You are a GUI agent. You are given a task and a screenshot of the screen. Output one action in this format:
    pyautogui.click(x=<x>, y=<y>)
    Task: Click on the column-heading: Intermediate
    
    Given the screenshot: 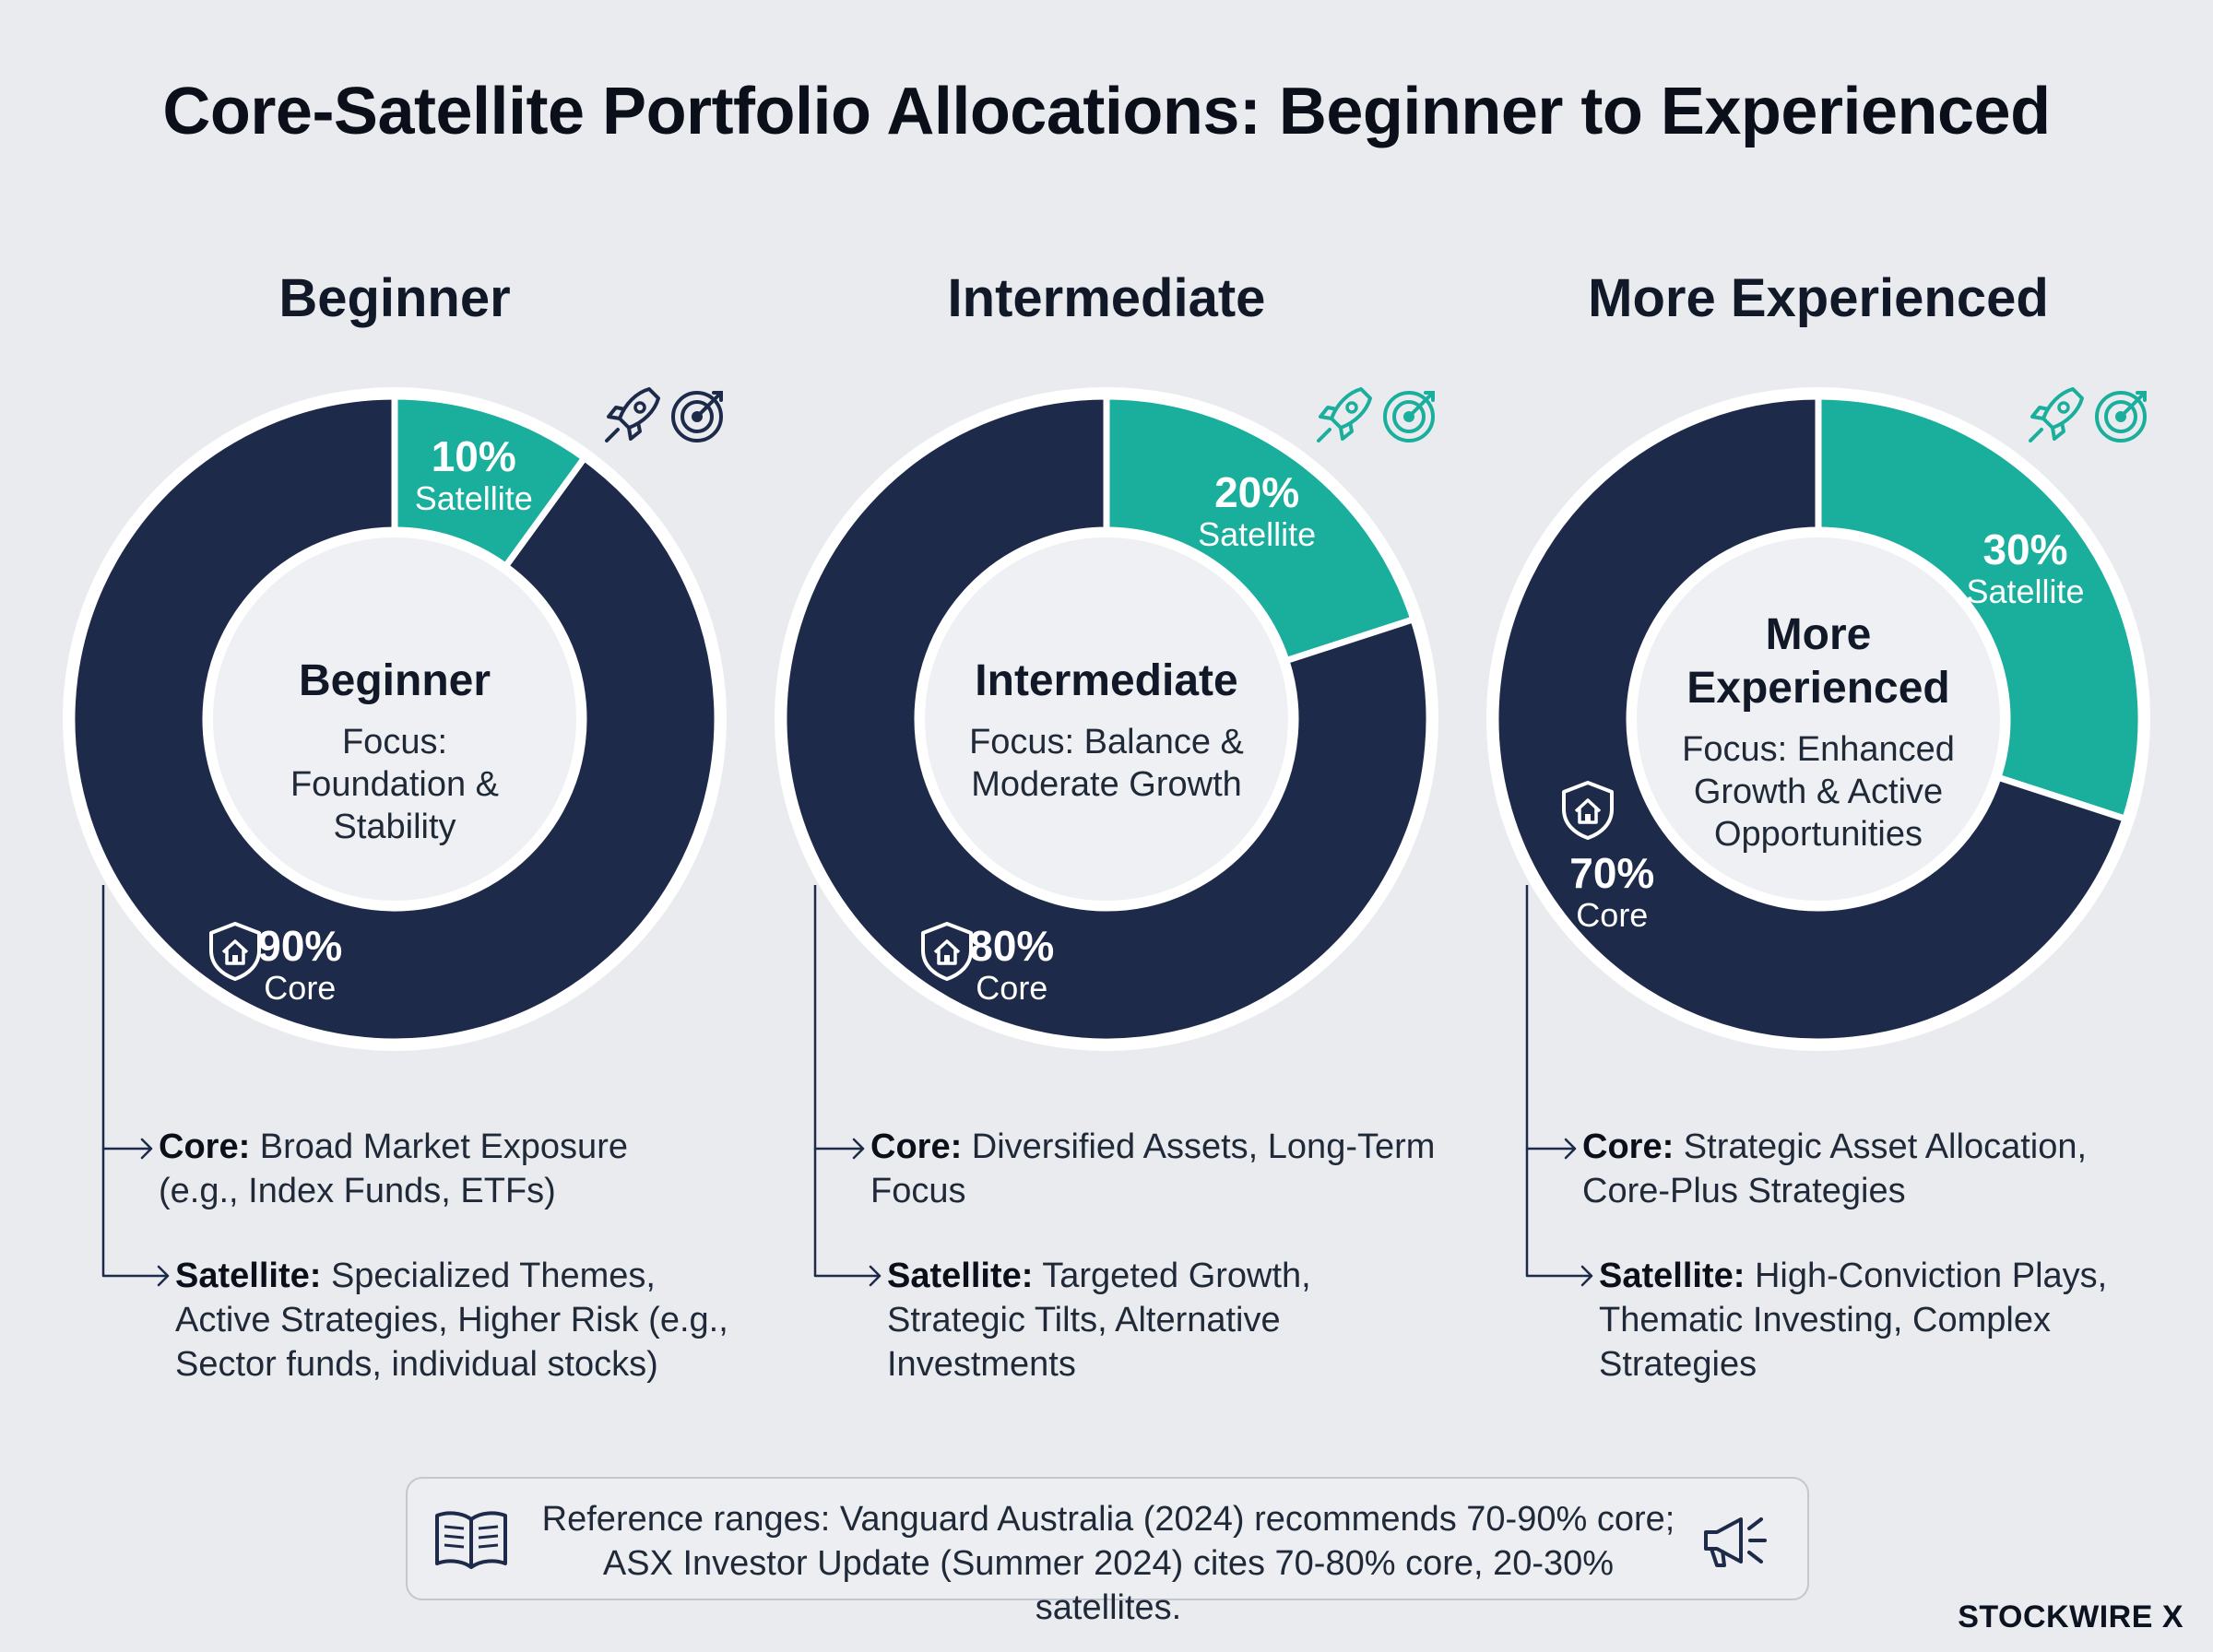 What is the action you would take?
    pyautogui.click(x=1106, y=298)
    